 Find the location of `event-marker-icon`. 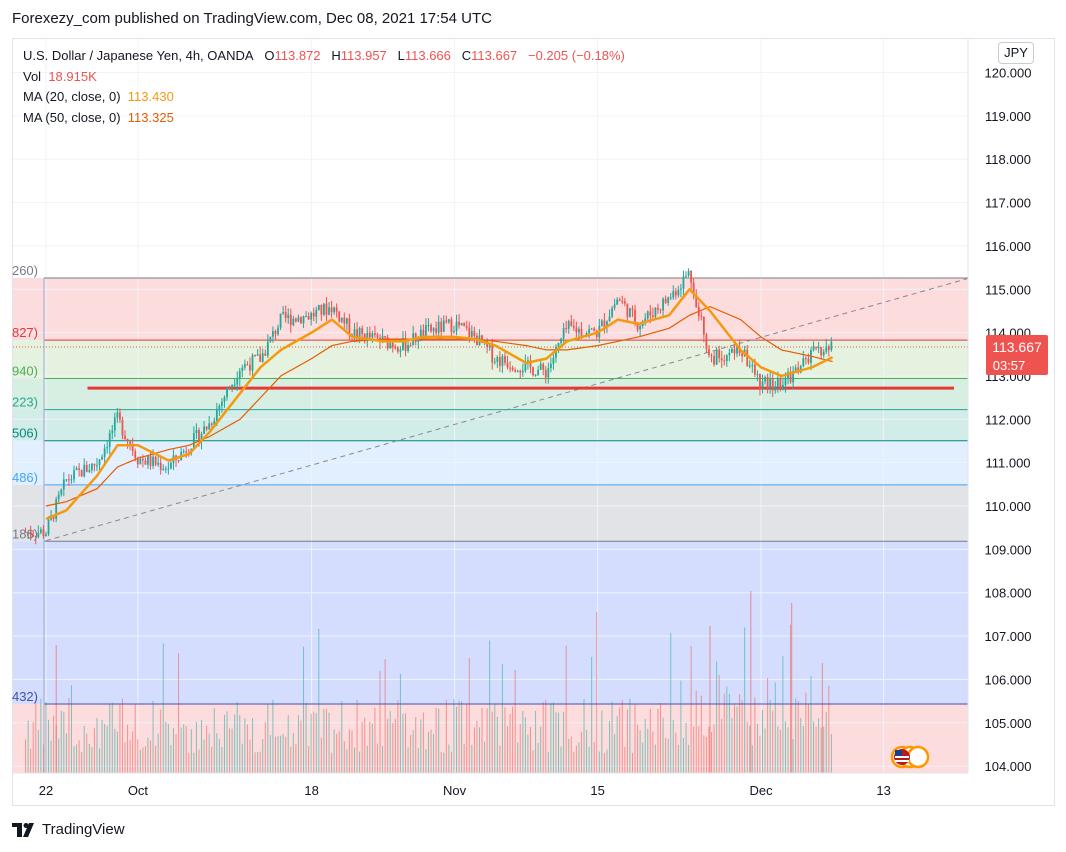

event-marker-icon is located at coordinates (918, 757).